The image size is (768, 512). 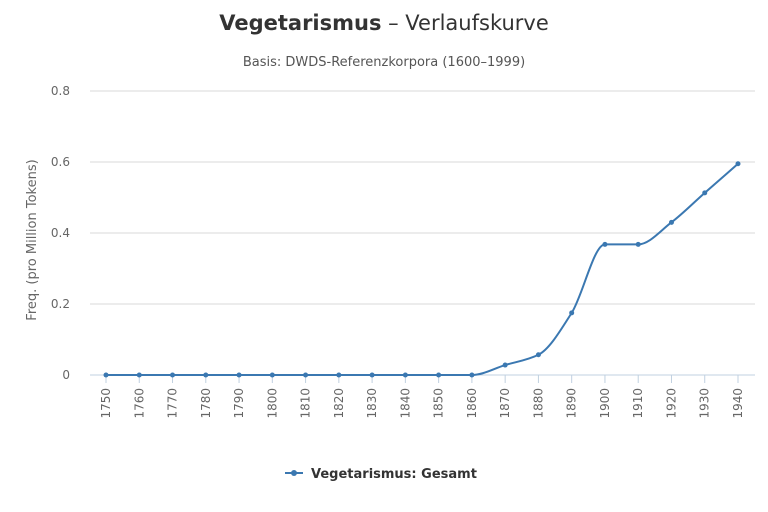 I want to click on x-tick-label: 1860, so click(x=472, y=403).